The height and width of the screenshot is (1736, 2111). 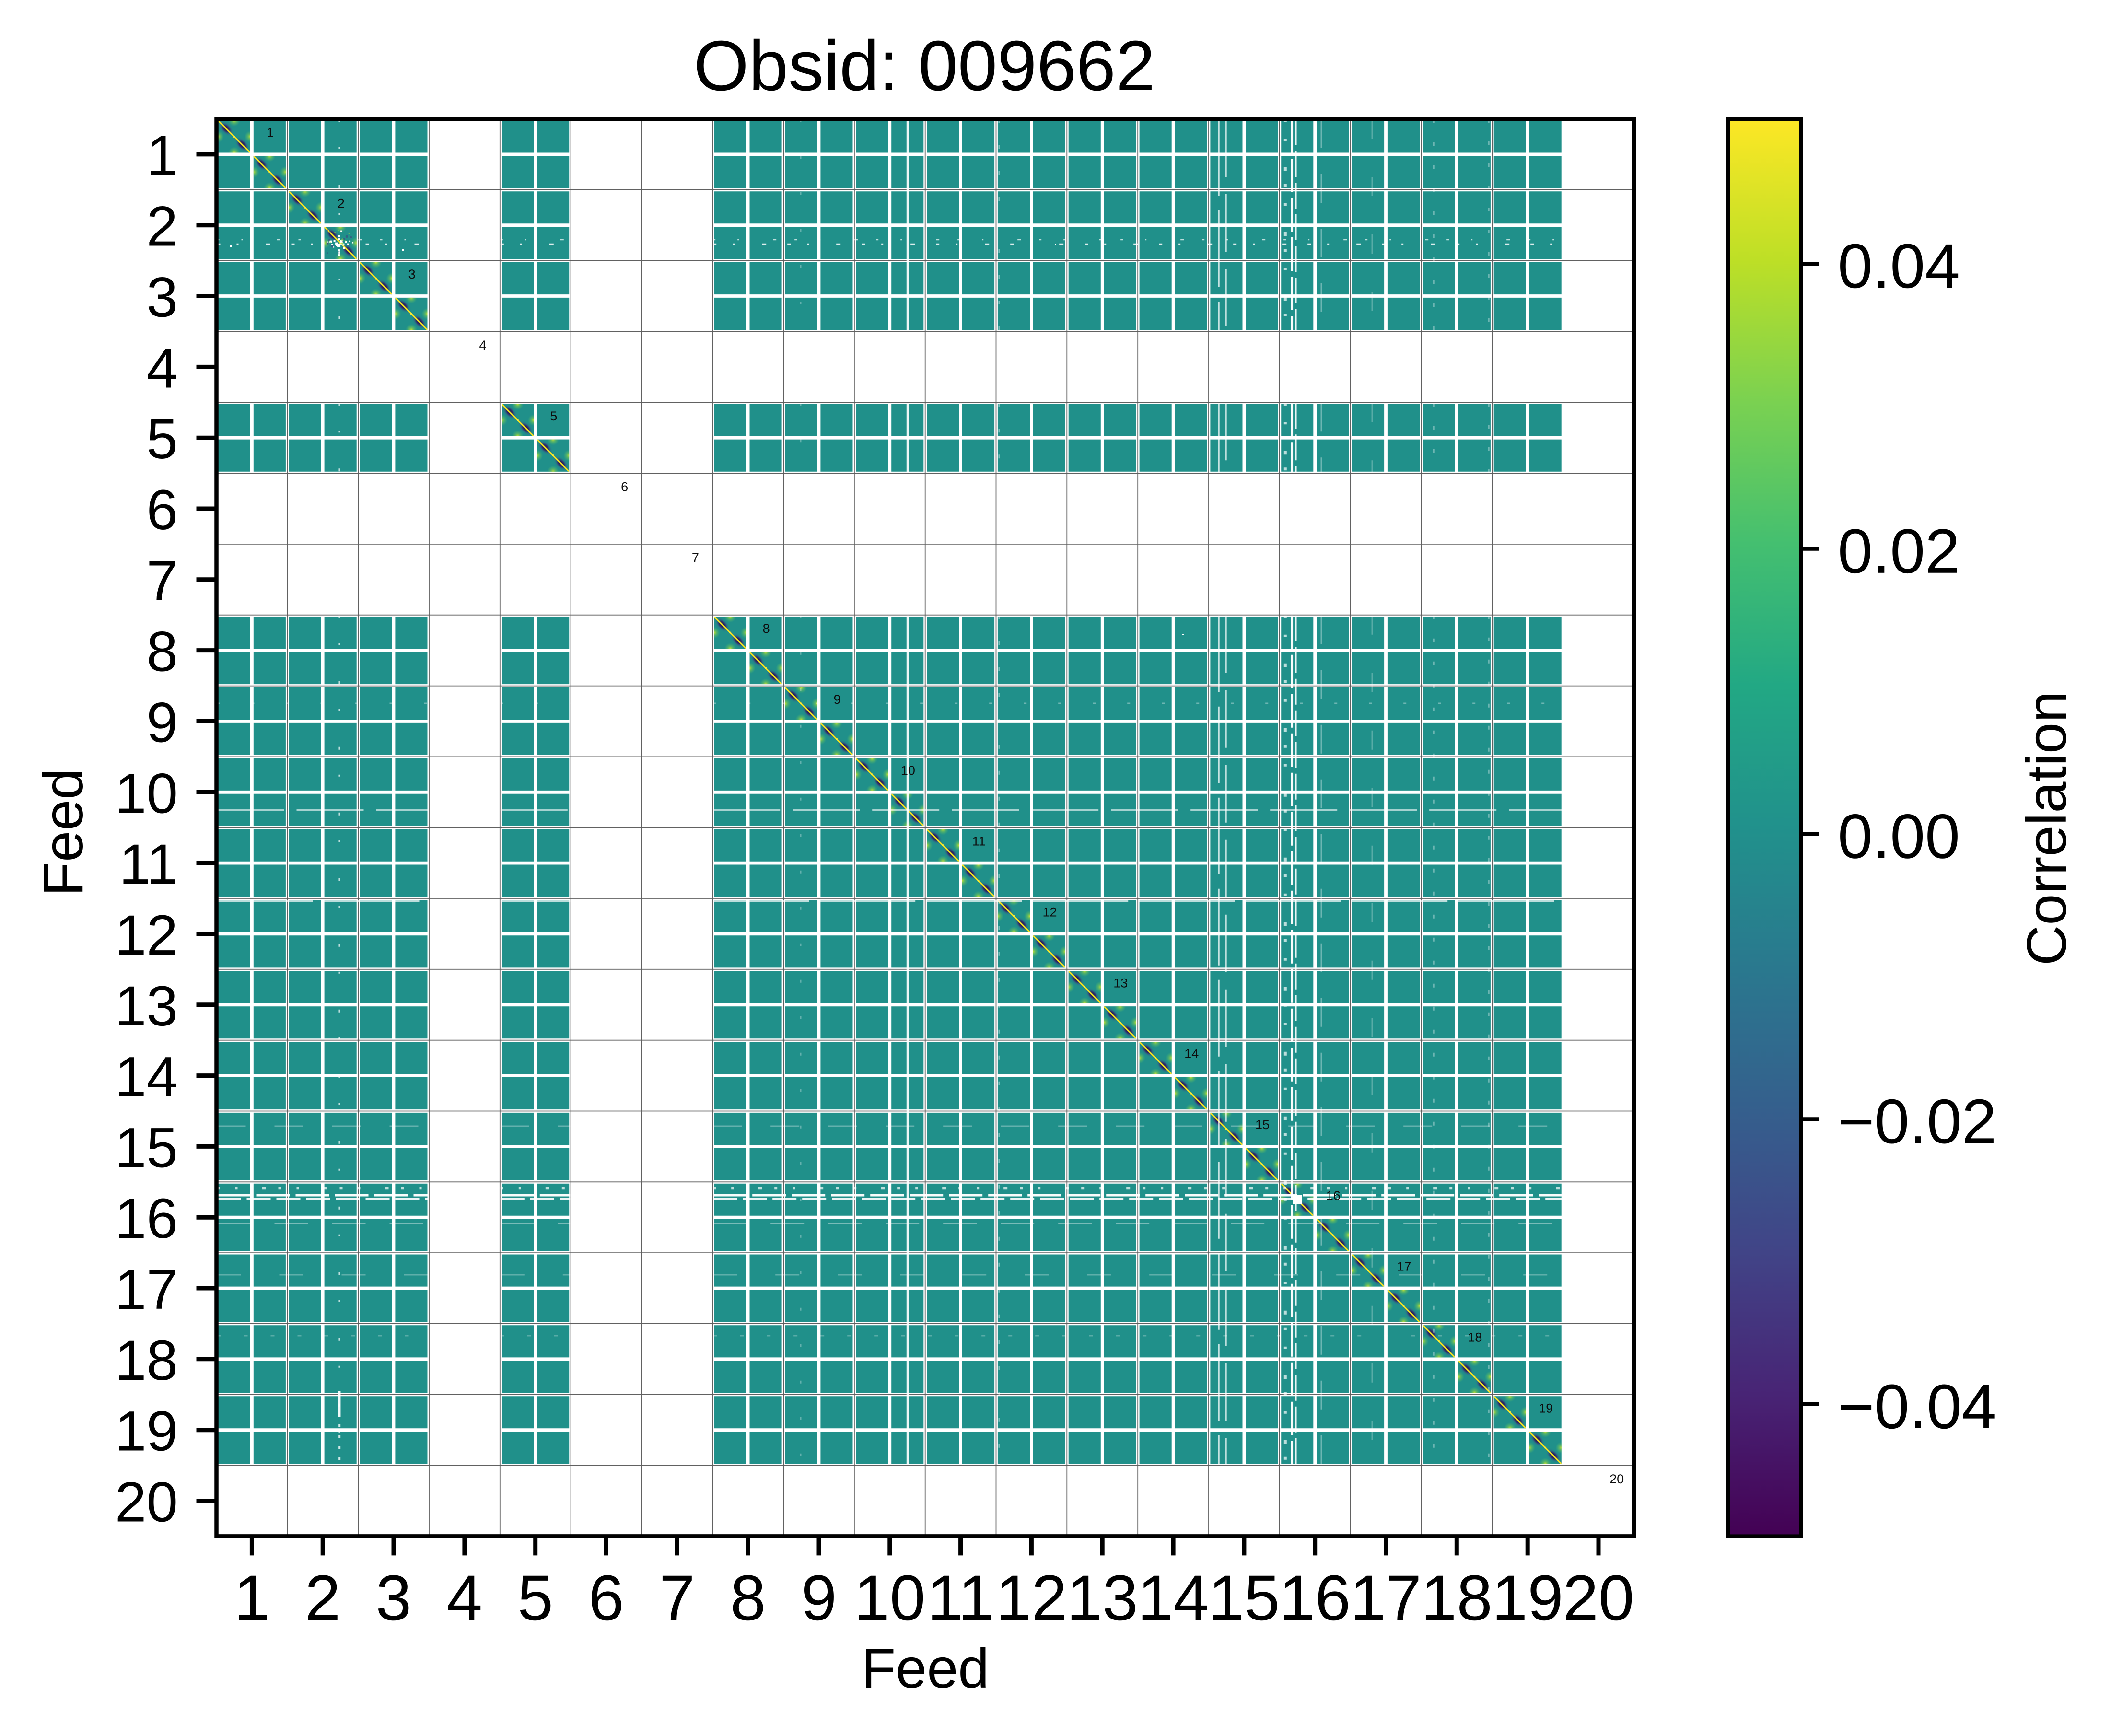 I want to click on svg-text: −0.02, so click(x=1917, y=1121).